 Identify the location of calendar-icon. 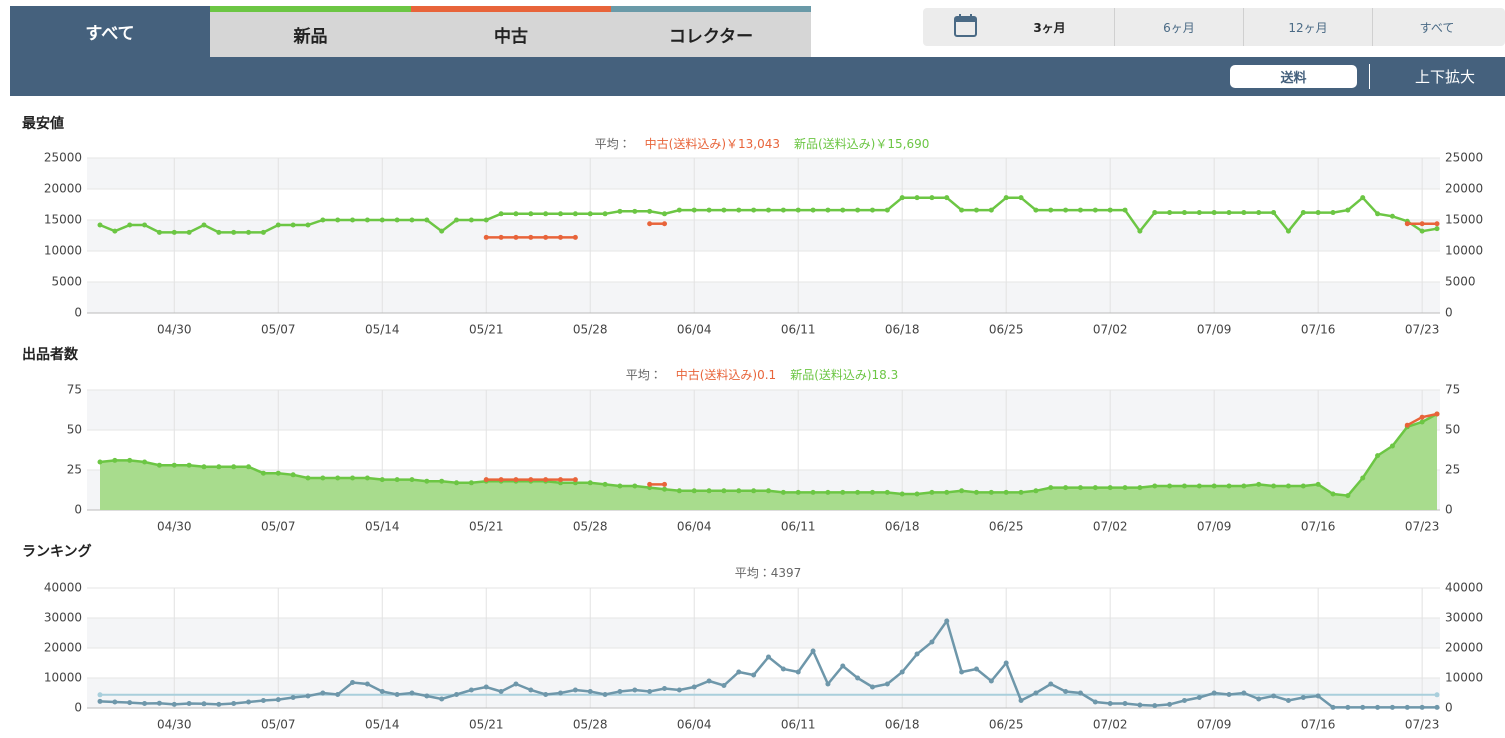
(966, 26).